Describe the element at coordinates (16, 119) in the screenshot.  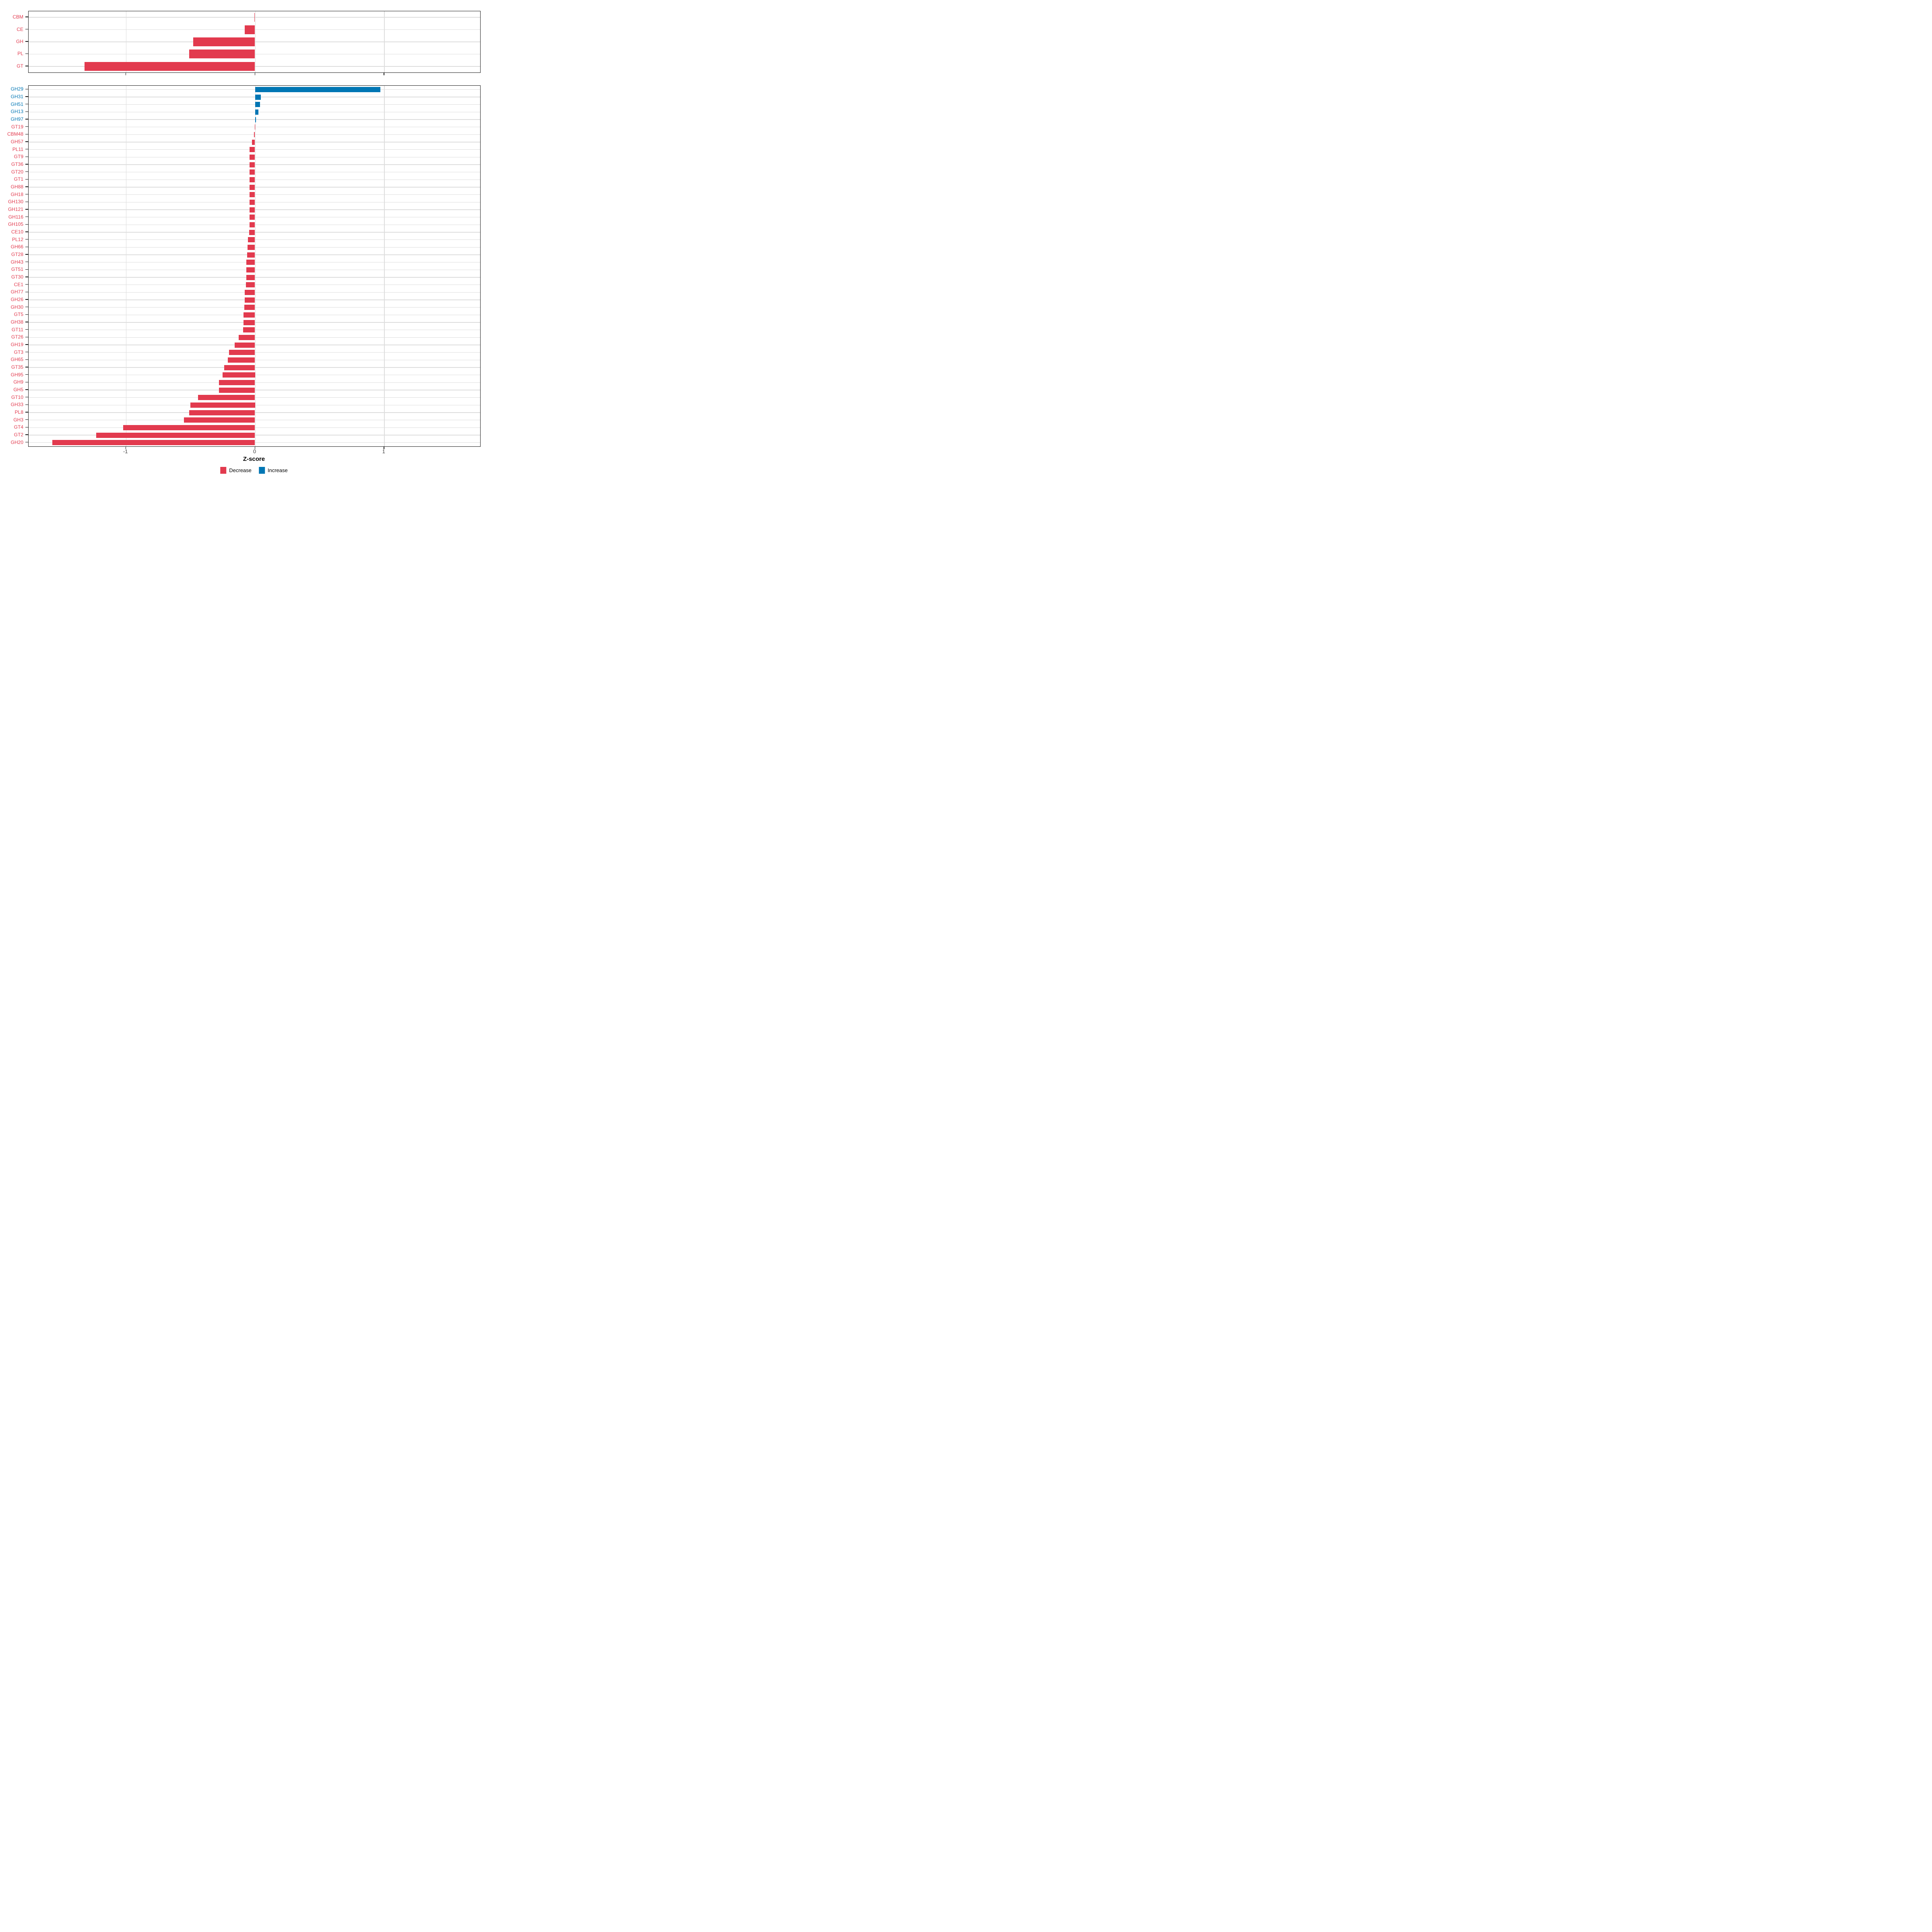
I see `category-label-GH97: GH97` at that location.